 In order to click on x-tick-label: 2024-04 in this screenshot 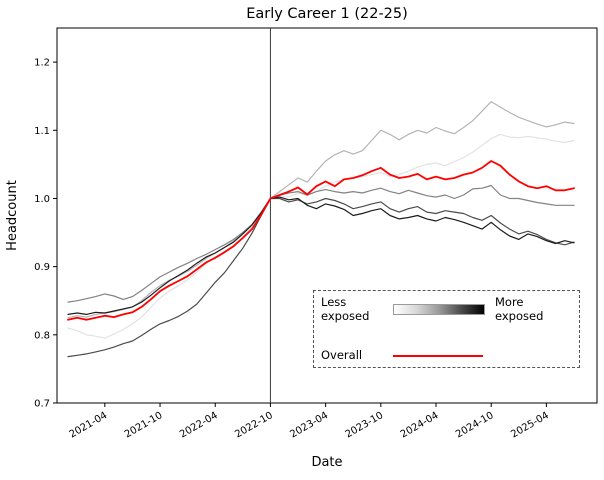, I will do `click(420, 425)`.